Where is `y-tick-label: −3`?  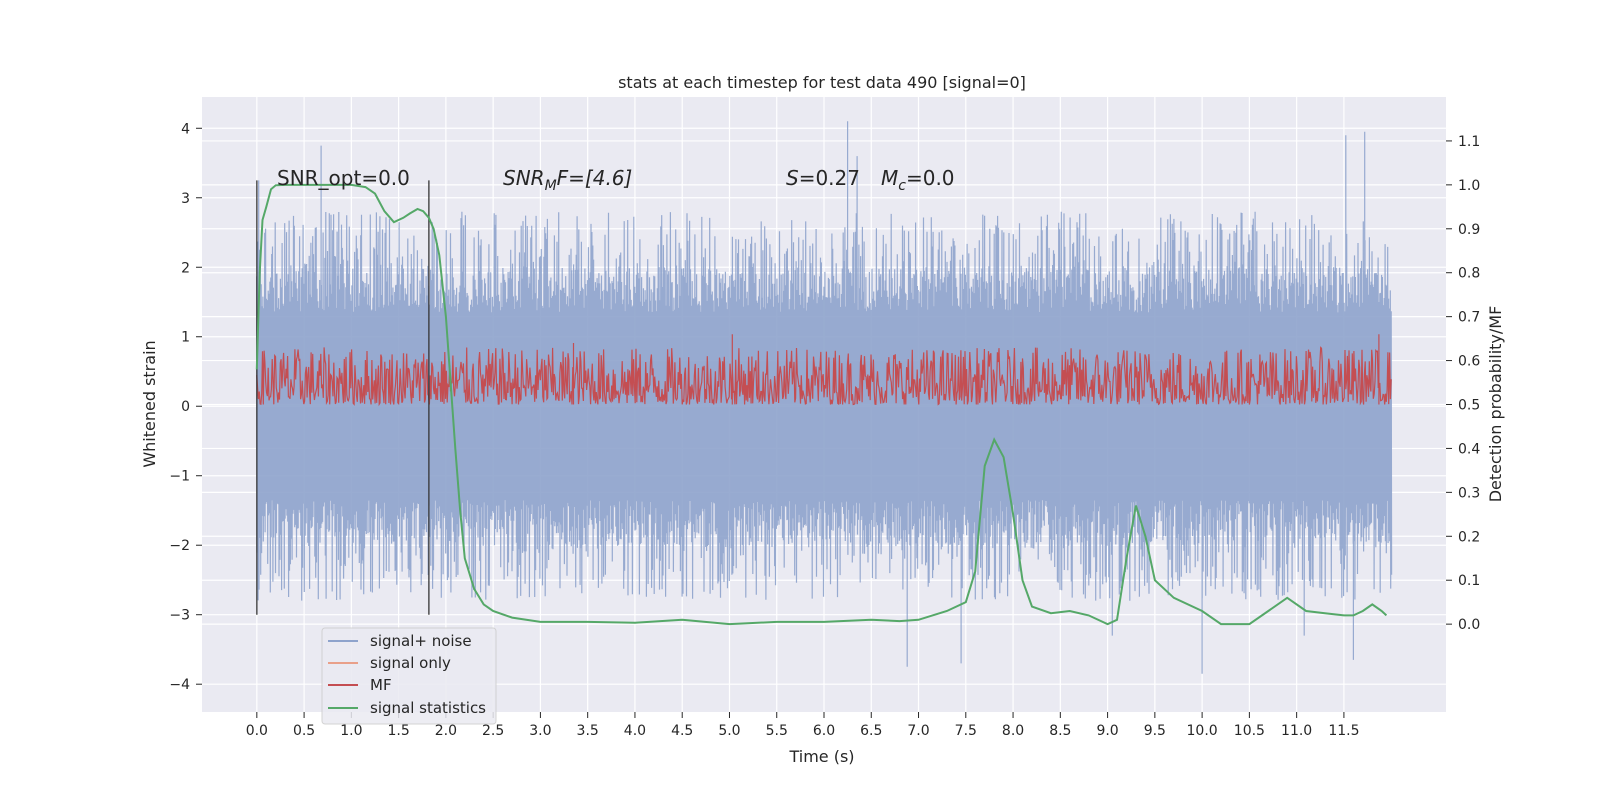
y-tick-label: −3 is located at coordinates (179, 616).